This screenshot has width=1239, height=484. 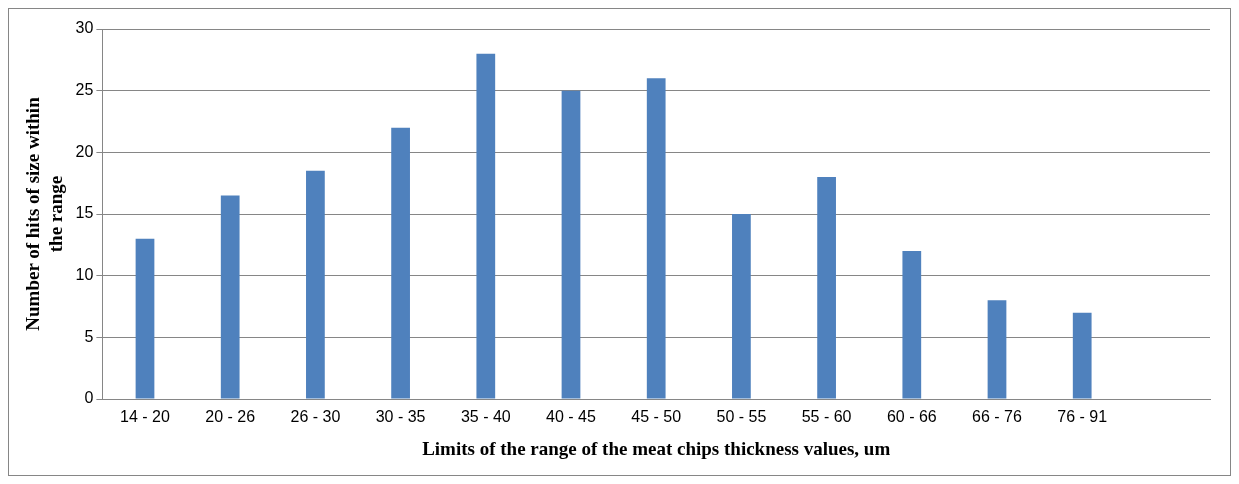 What do you see at coordinates (84, 275) in the screenshot?
I see `y-tick-label: 10` at bounding box center [84, 275].